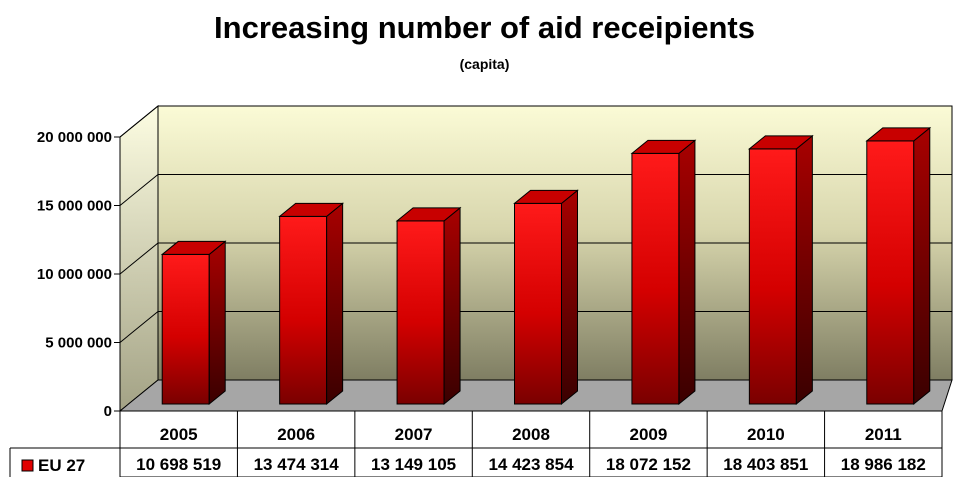  What do you see at coordinates (78, 343) in the screenshot?
I see `y-tick-label: 5 000 000` at bounding box center [78, 343].